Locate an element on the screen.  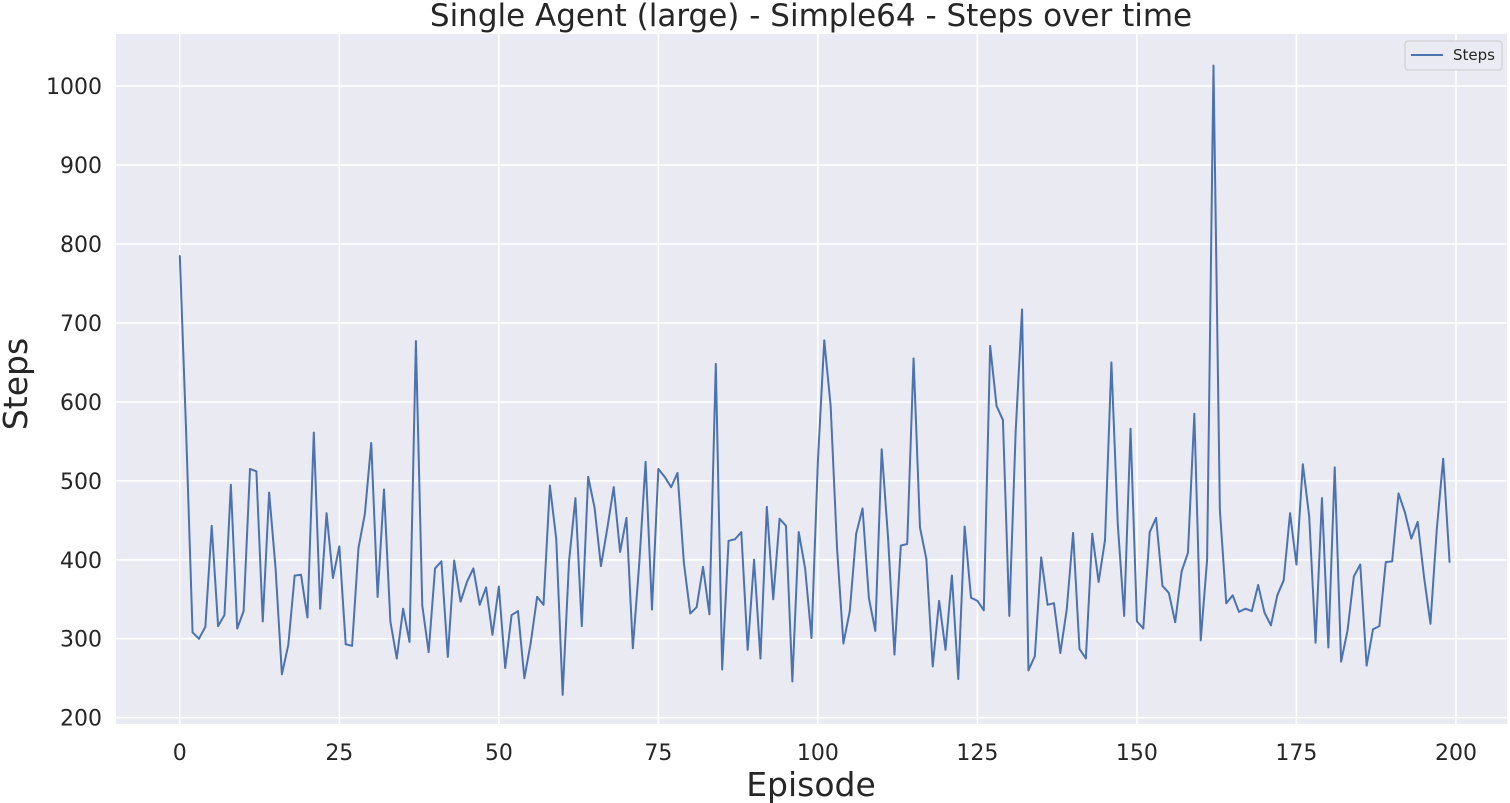
legend-label: Steps is located at coordinates (1474, 55).